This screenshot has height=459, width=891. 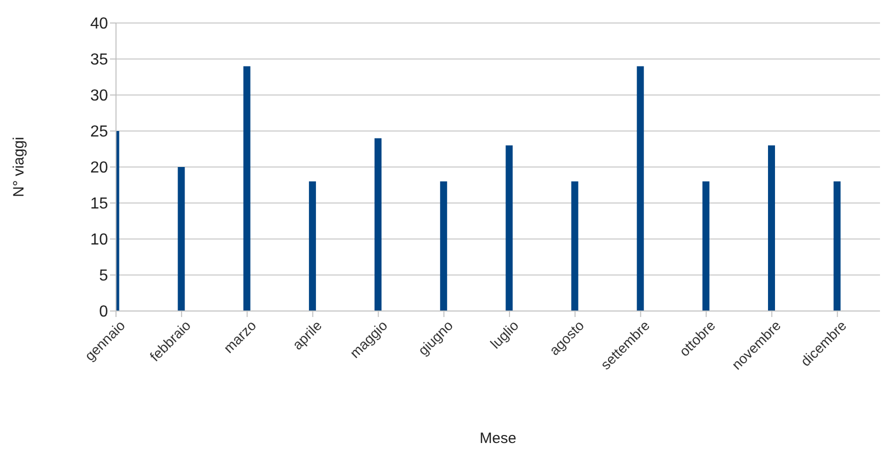 I want to click on x-axis-title: Mese, so click(x=498, y=438).